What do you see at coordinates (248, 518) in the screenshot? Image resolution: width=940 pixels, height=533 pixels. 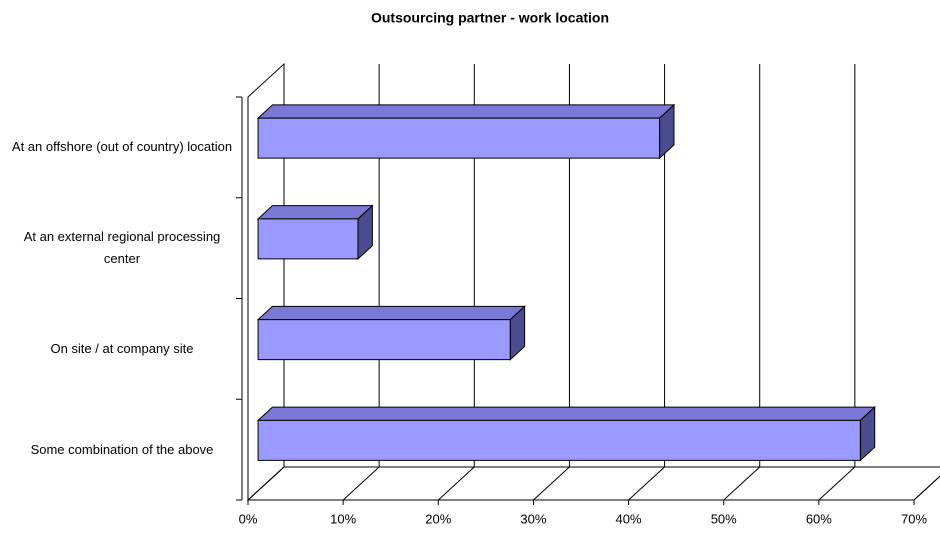 I see `x-tick-label: 0%` at bounding box center [248, 518].